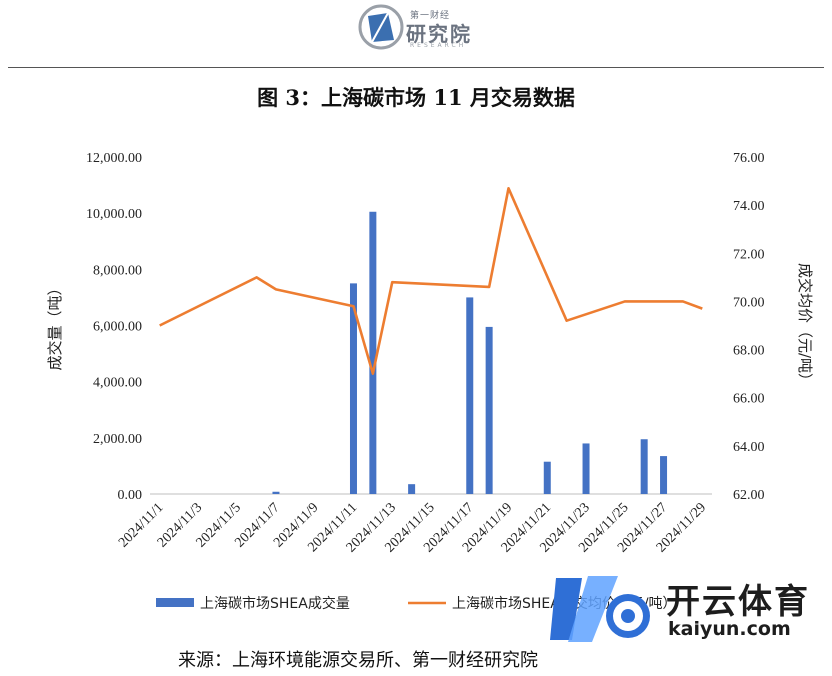 This screenshot has width=832, height=676. Describe the element at coordinates (729, 629) in the screenshot. I see `watermark-url: kaiyun.com` at that location.